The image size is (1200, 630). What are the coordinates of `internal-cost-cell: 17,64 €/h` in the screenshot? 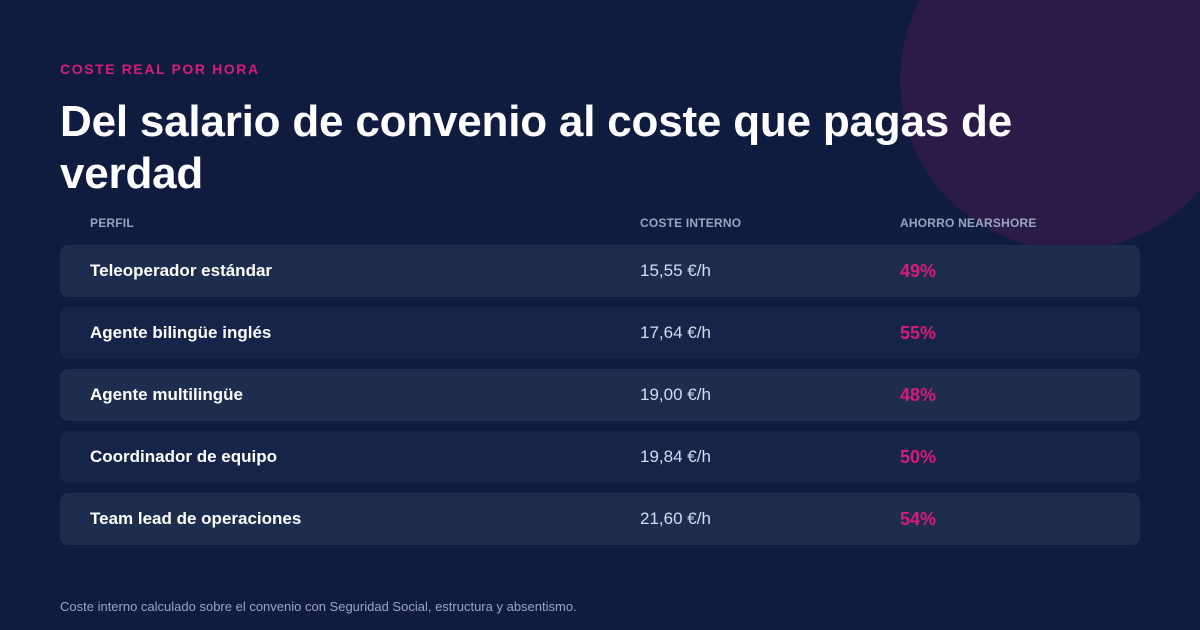 It's located at (675, 332).